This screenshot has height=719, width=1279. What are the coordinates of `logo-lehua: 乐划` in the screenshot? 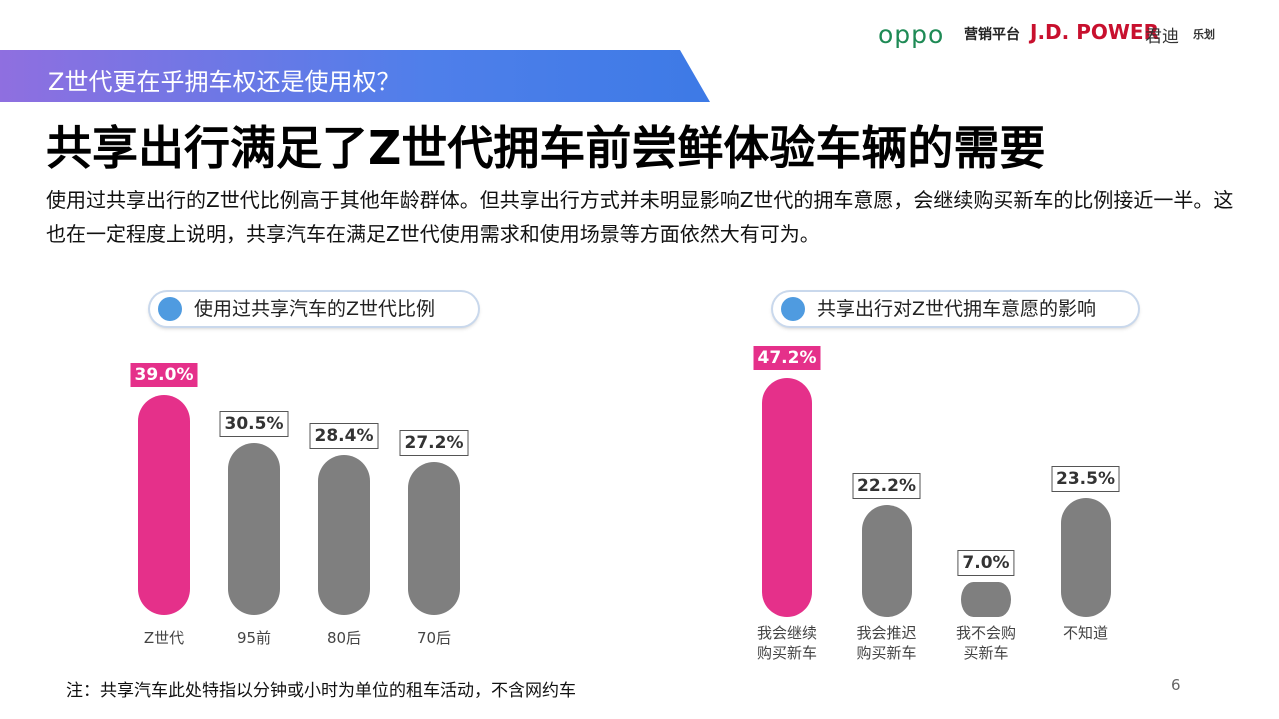 It's located at (1204, 34).